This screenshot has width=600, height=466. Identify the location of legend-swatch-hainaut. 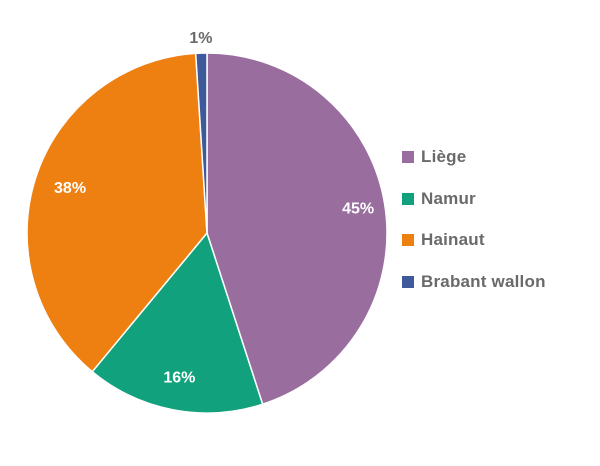
(408, 240).